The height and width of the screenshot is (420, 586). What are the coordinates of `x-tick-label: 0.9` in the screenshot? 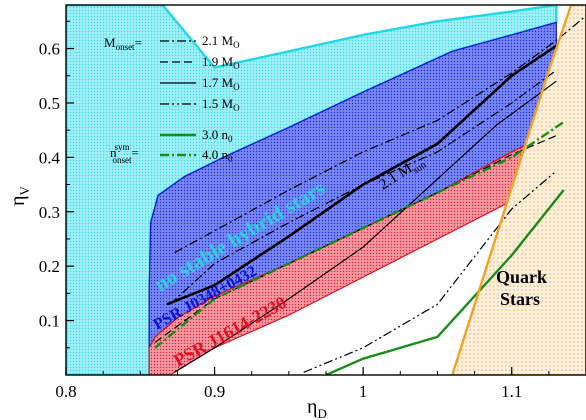 It's located at (214, 391).